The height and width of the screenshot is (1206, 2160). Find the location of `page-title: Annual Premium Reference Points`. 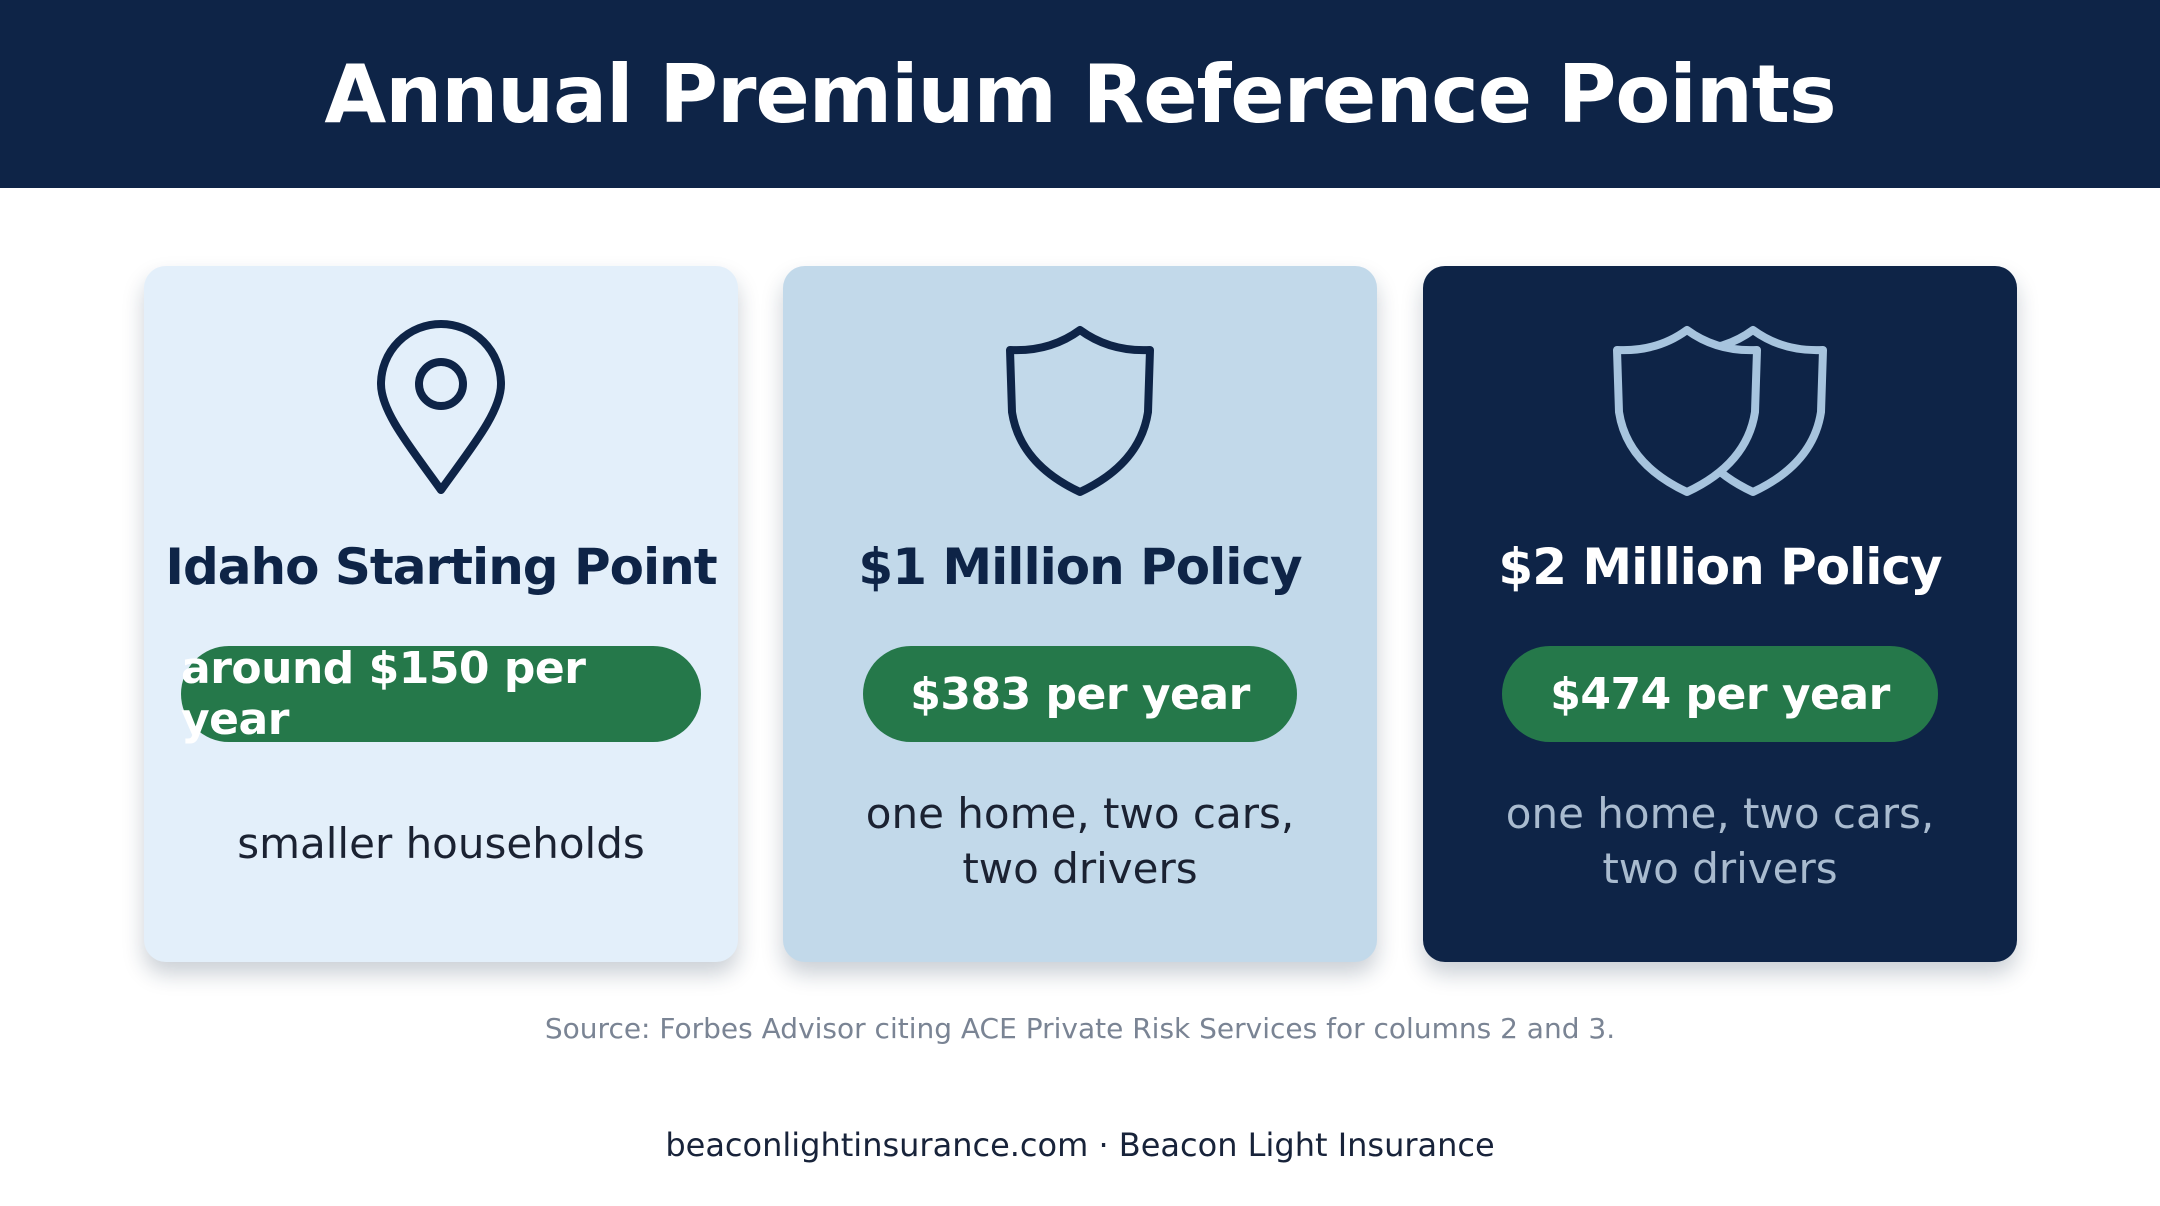

page-title: Annual Premium Reference Points is located at coordinates (1080, 94).